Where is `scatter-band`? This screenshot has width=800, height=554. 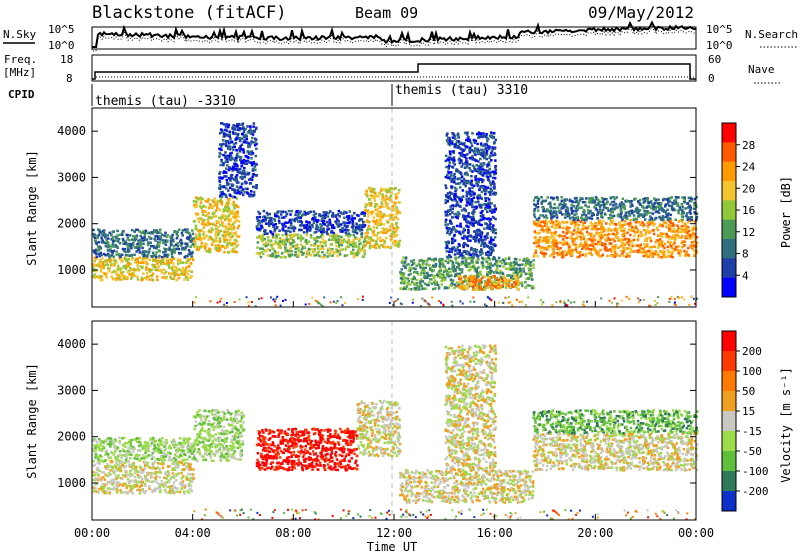 scatter-band is located at coordinates (143, 269).